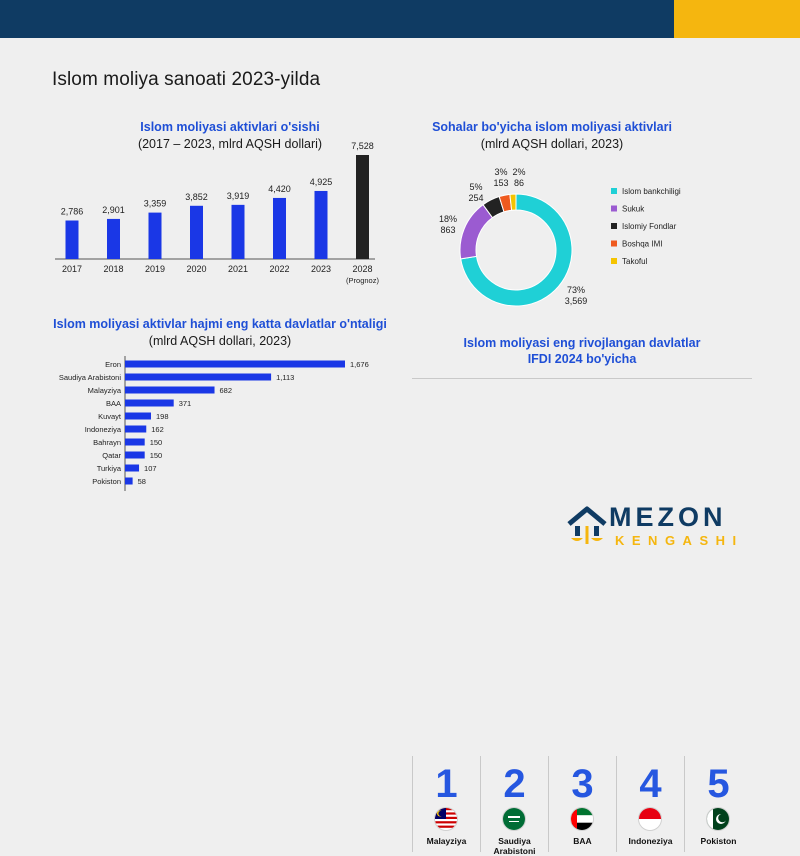 The height and width of the screenshot is (856, 800). What do you see at coordinates (220, 341) in the screenshot?
I see `top10-chart-subtitle: (mlrd AQSH dollari, 2023)` at bounding box center [220, 341].